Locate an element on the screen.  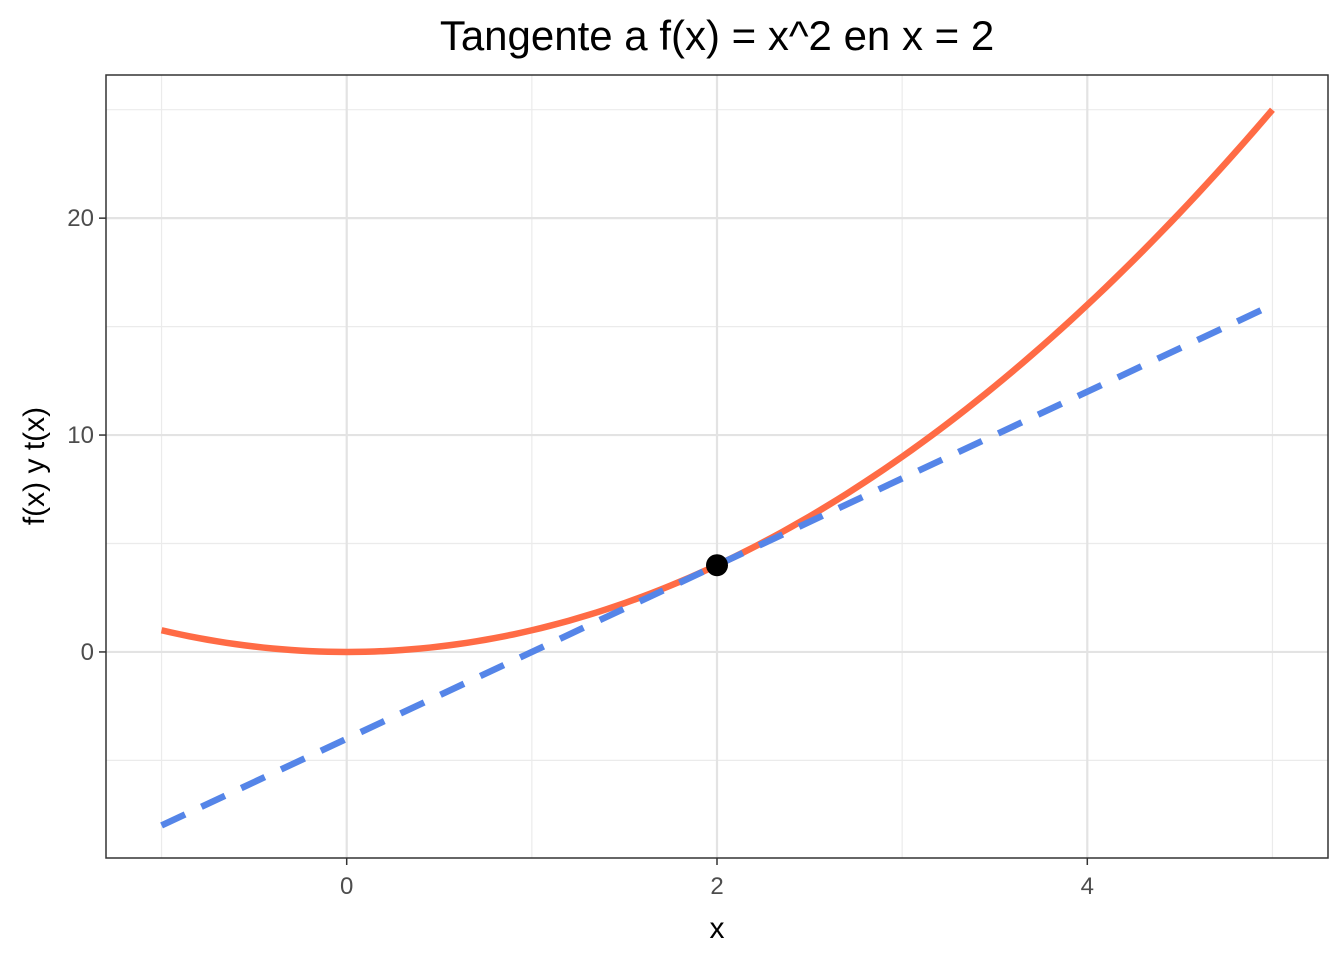
chart-title: Tangente a f(x) = x^2 en x = 2 is located at coordinates (717, 35).